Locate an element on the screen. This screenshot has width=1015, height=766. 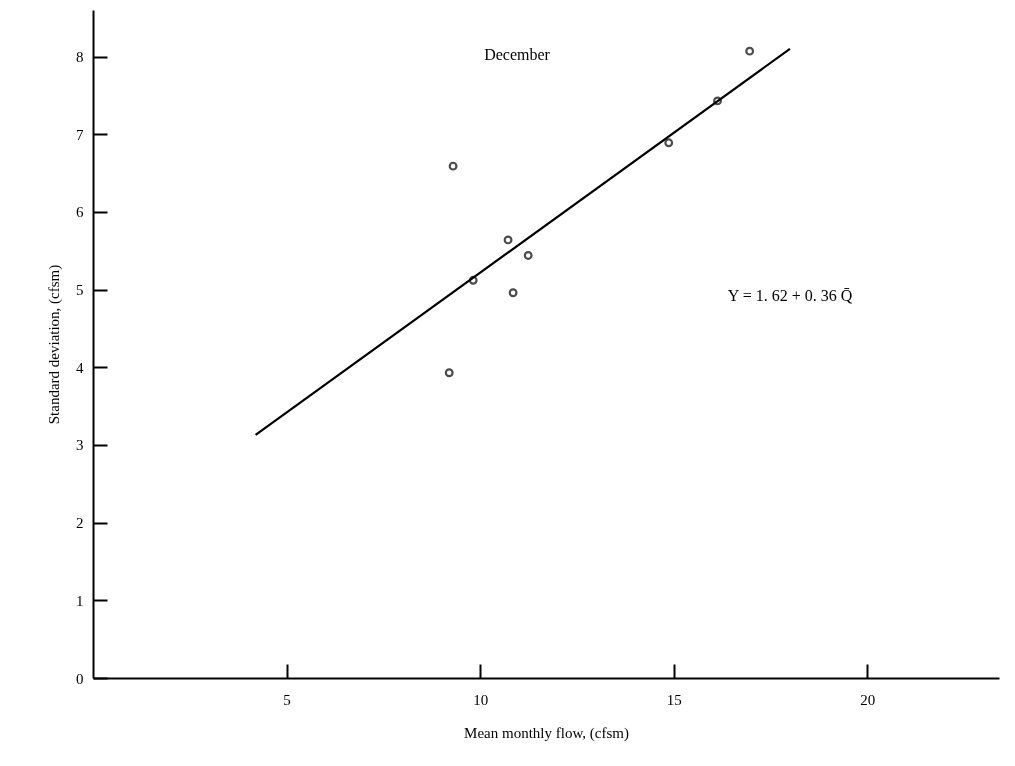
y-tick-label: 5 is located at coordinates (80, 290).